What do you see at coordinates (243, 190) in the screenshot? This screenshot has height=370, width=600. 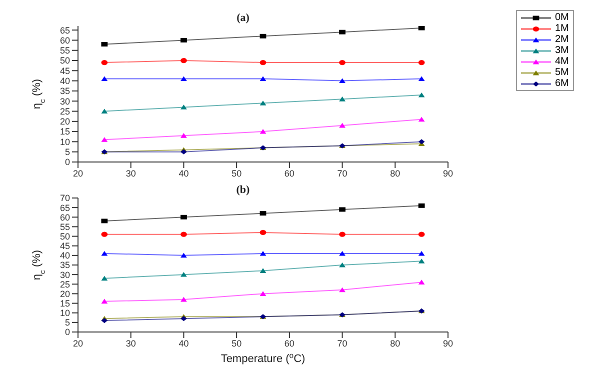 I see `chart-title: (b)` at bounding box center [243, 190].